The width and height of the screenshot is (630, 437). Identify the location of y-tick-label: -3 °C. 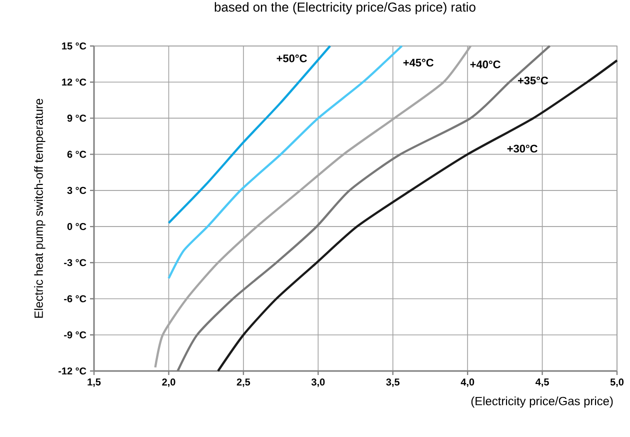
(75, 262).